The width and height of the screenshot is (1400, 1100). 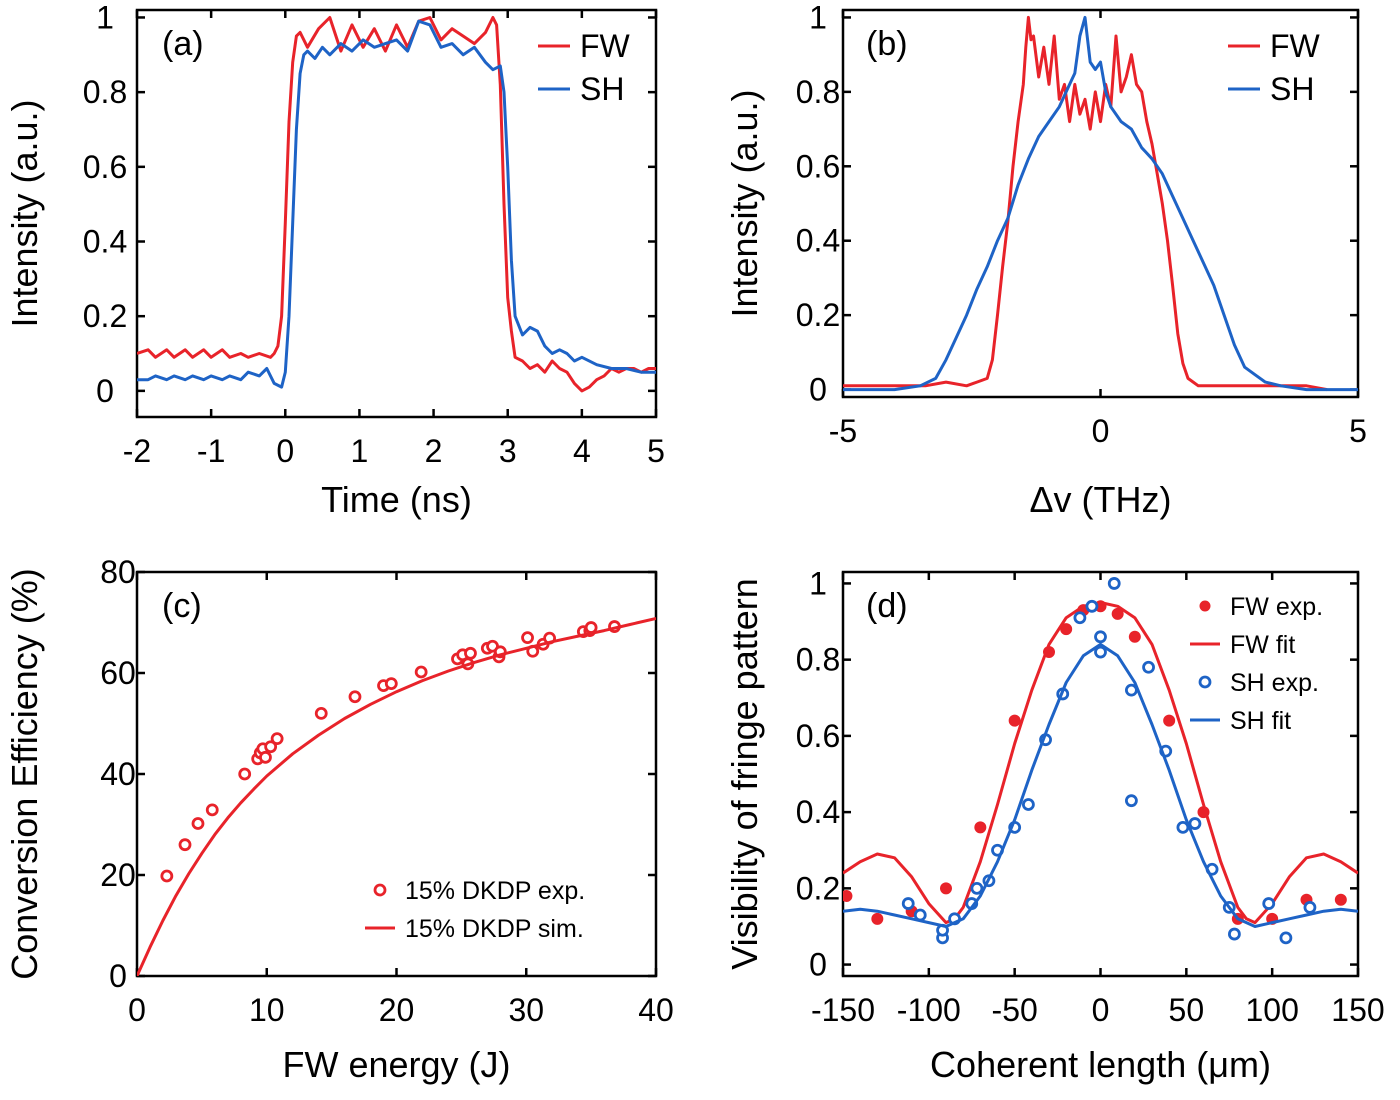 What do you see at coordinates (1358, 431) in the screenshot?
I see `x-tick-label: 5` at bounding box center [1358, 431].